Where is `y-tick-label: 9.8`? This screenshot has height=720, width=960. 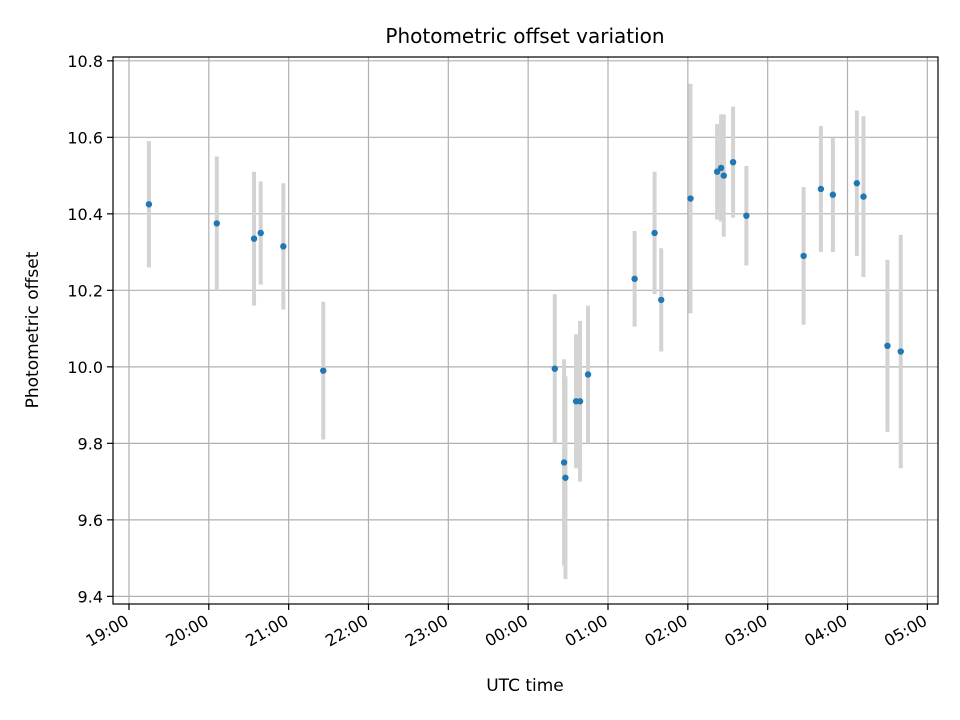
y-tick-label: 9.8 is located at coordinates (90, 443).